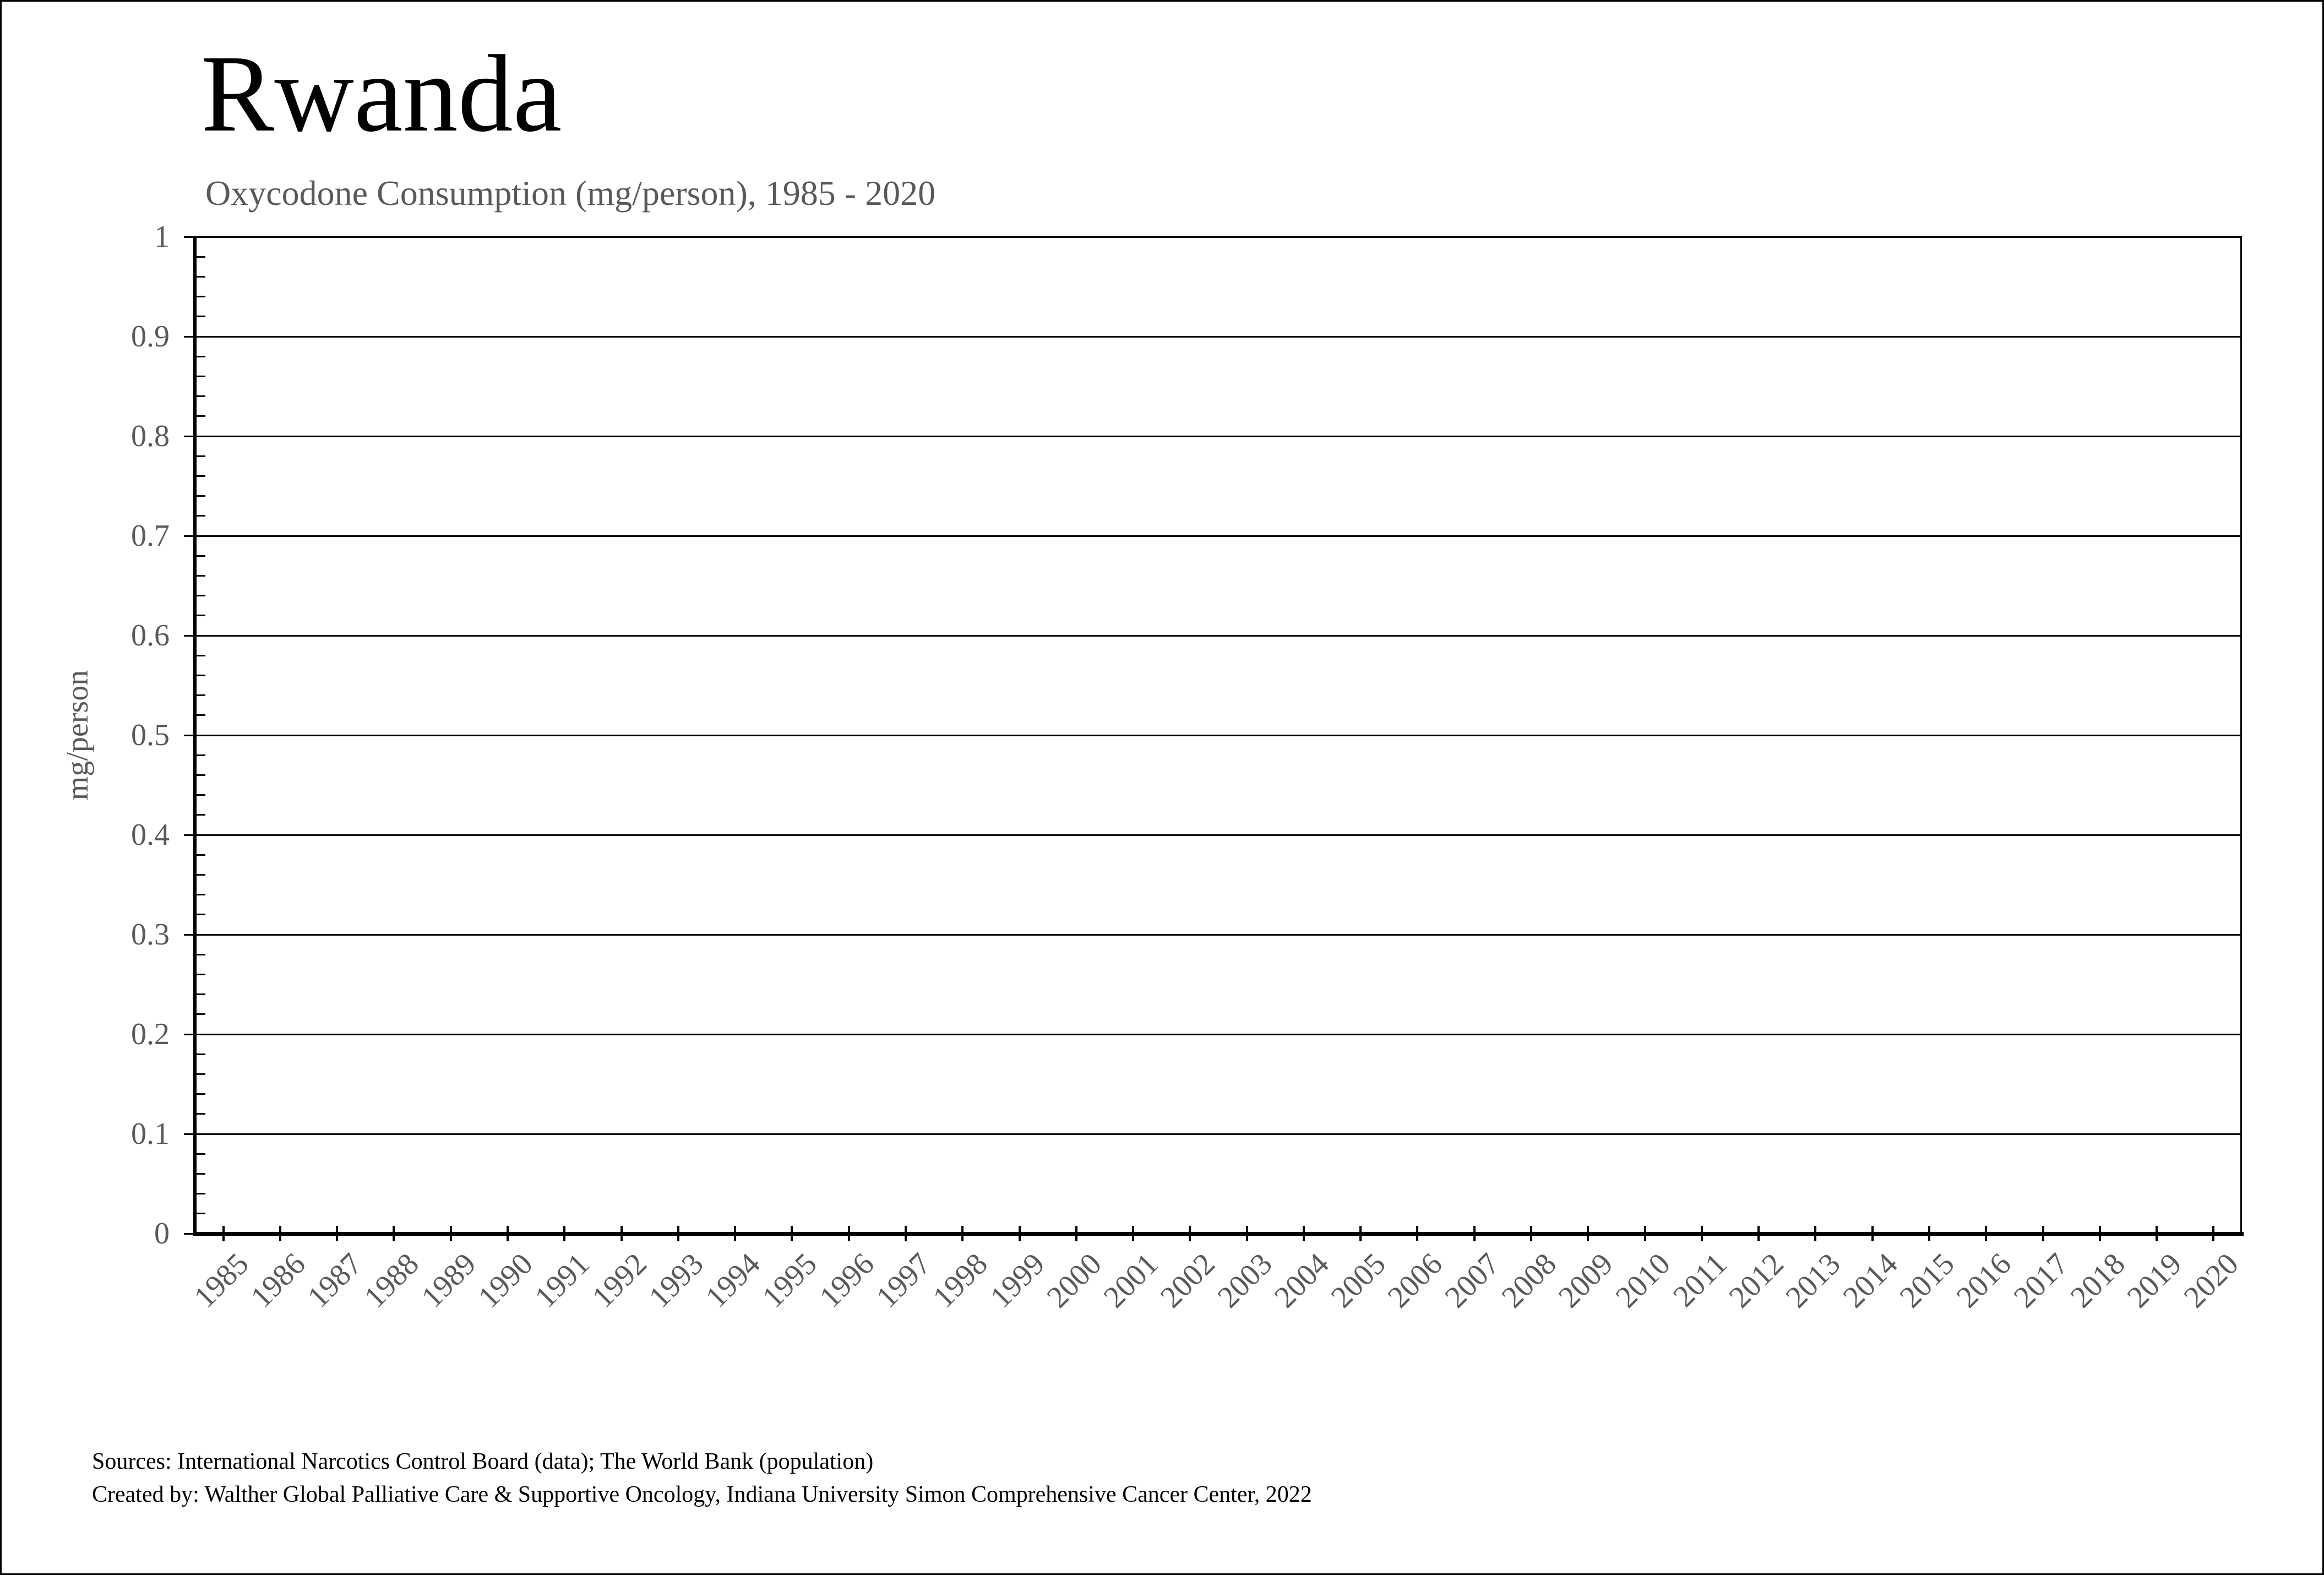  Describe the element at coordinates (733, 1280) in the screenshot. I see `x-tick-label: 1994` at that location.